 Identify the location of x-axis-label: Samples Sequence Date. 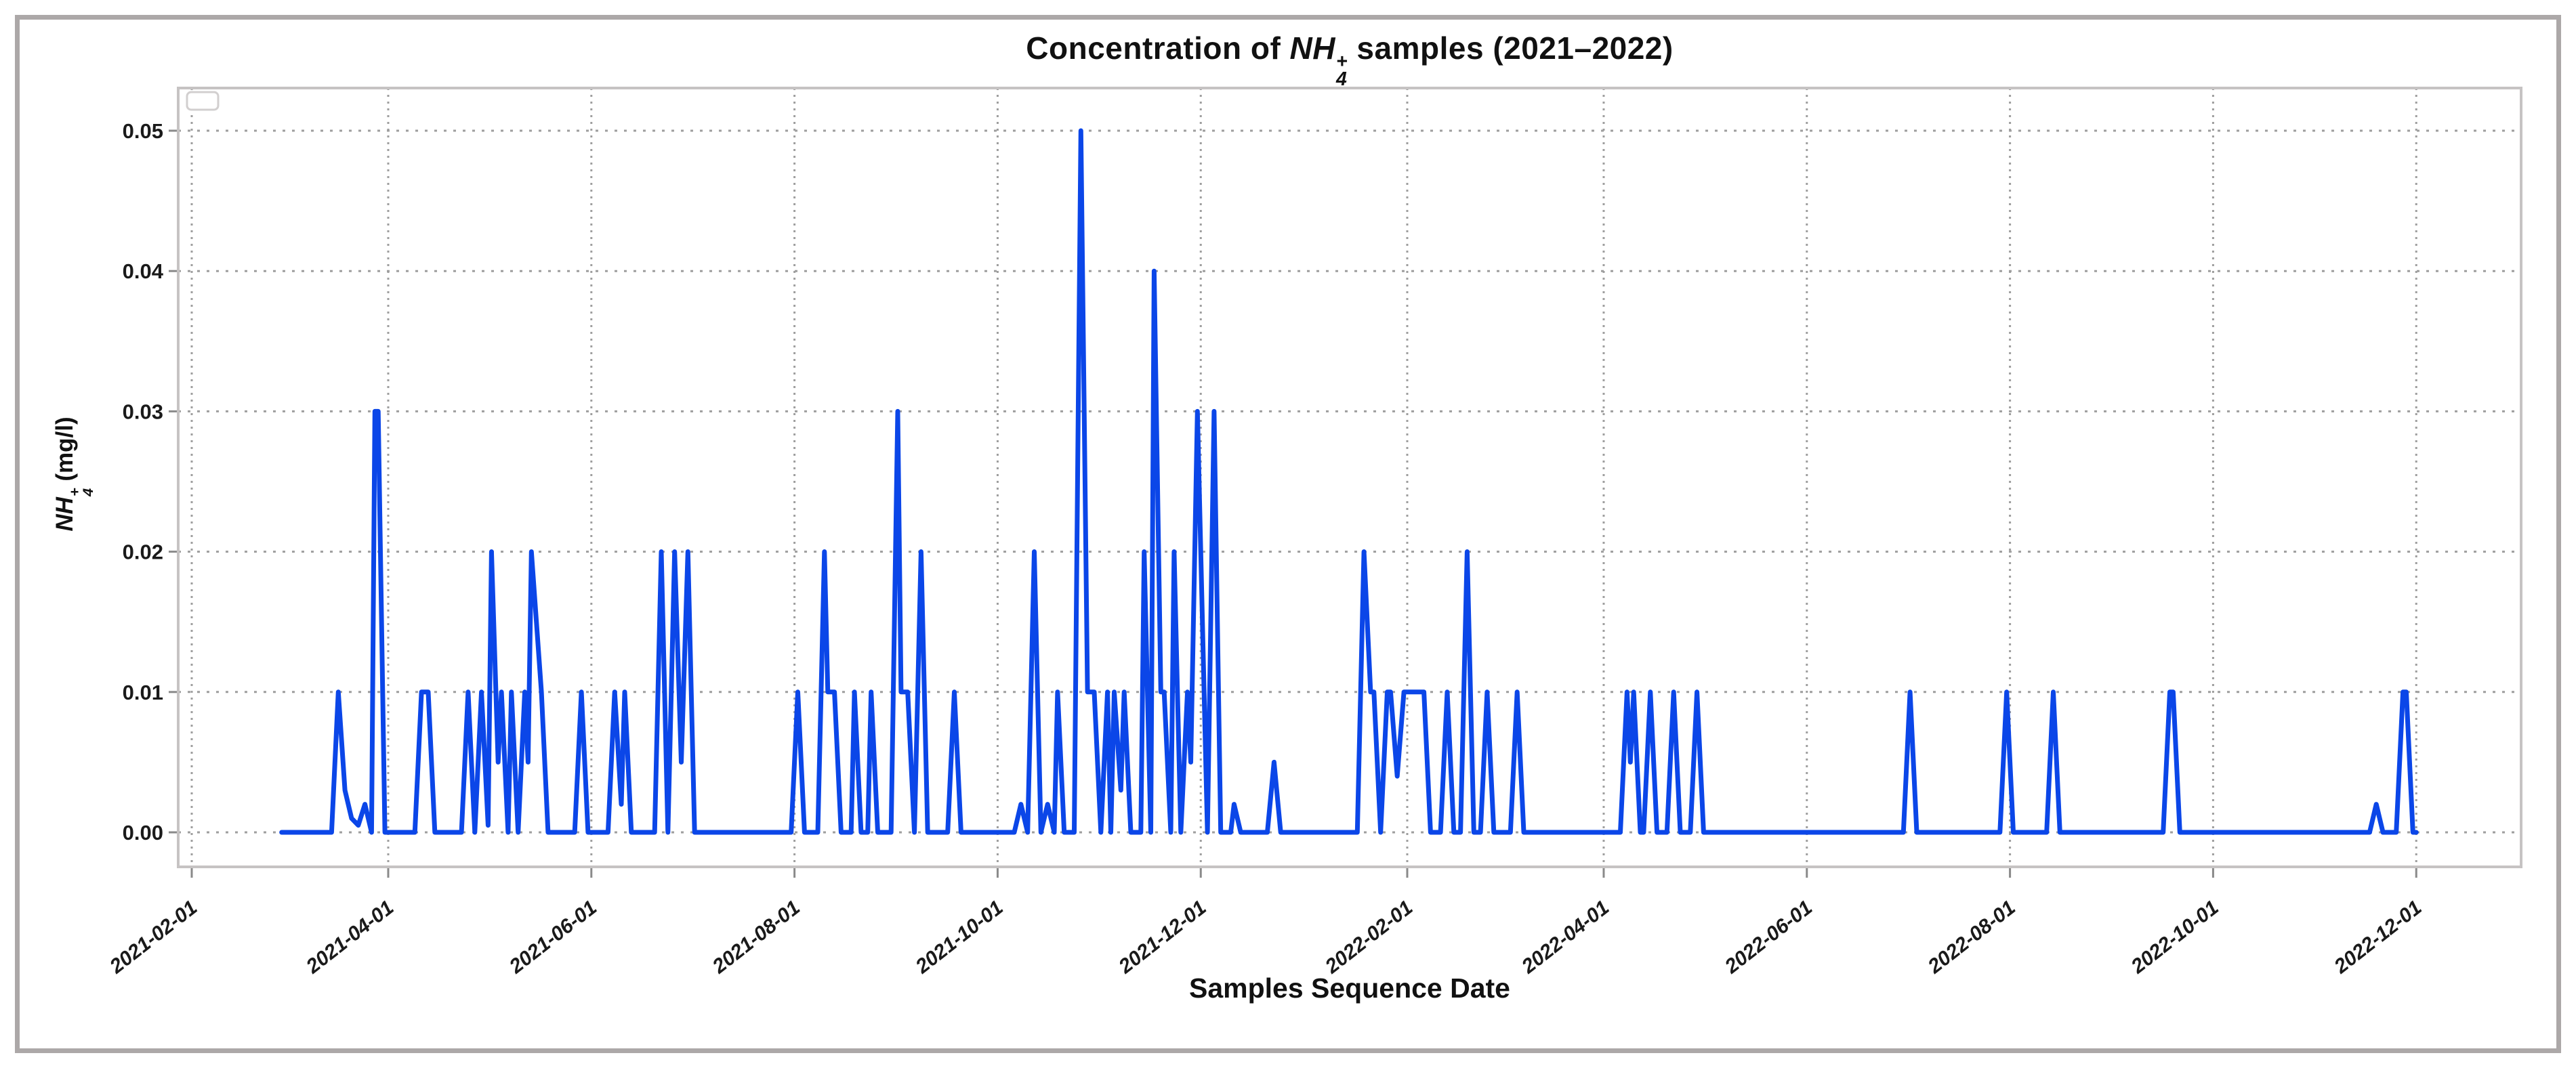
(1349, 989).